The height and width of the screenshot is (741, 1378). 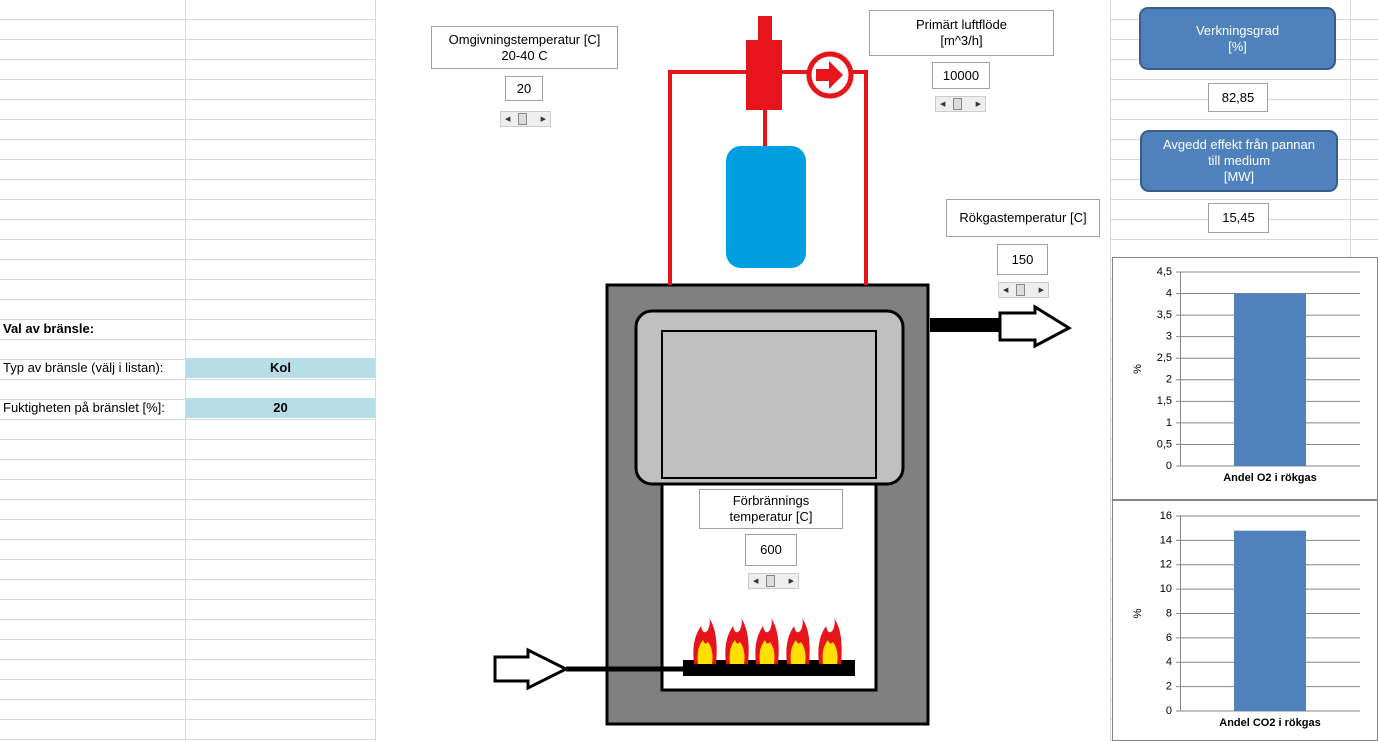 I want to click on control-value-box: 10000, so click(x=961, y=75).